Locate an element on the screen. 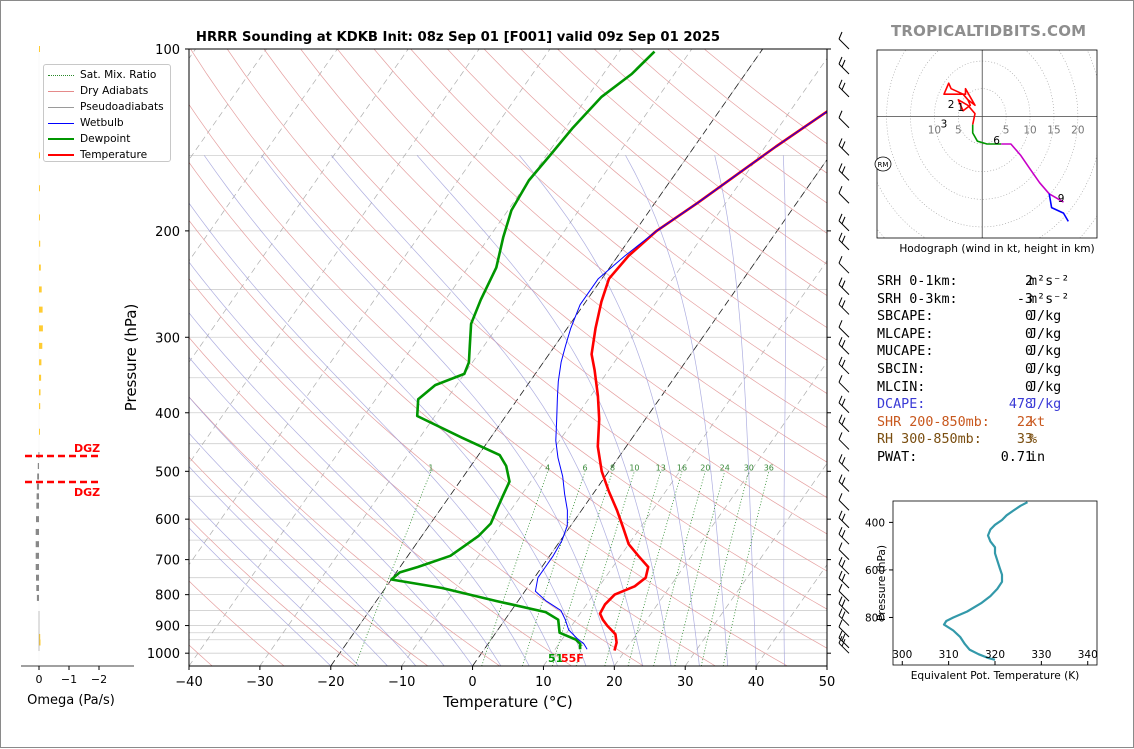  dgz-label-bottom: DGZ is located at coordinates (87, 492).